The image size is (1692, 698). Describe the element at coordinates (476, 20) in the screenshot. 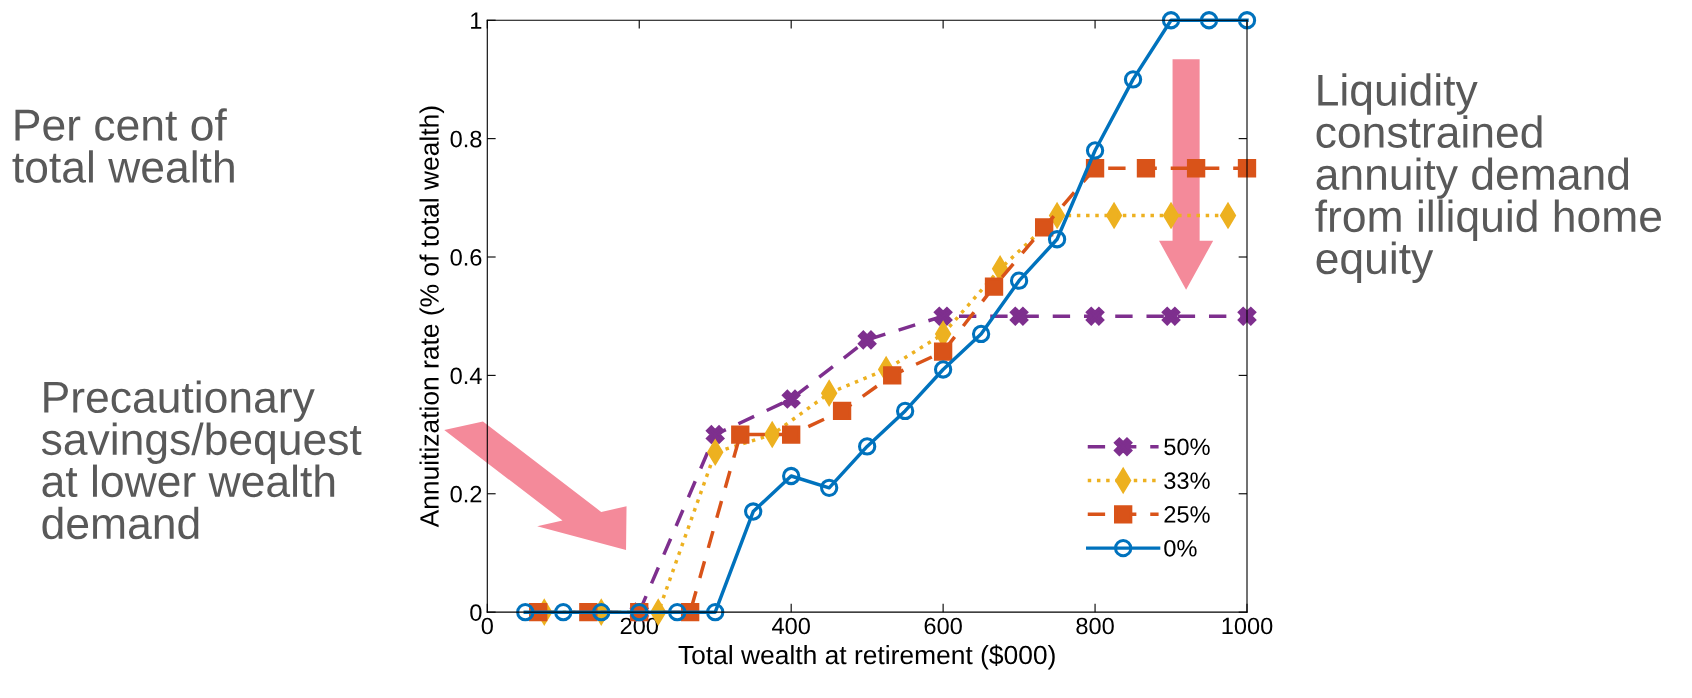

I see `y-tick-label: 1` at that location.